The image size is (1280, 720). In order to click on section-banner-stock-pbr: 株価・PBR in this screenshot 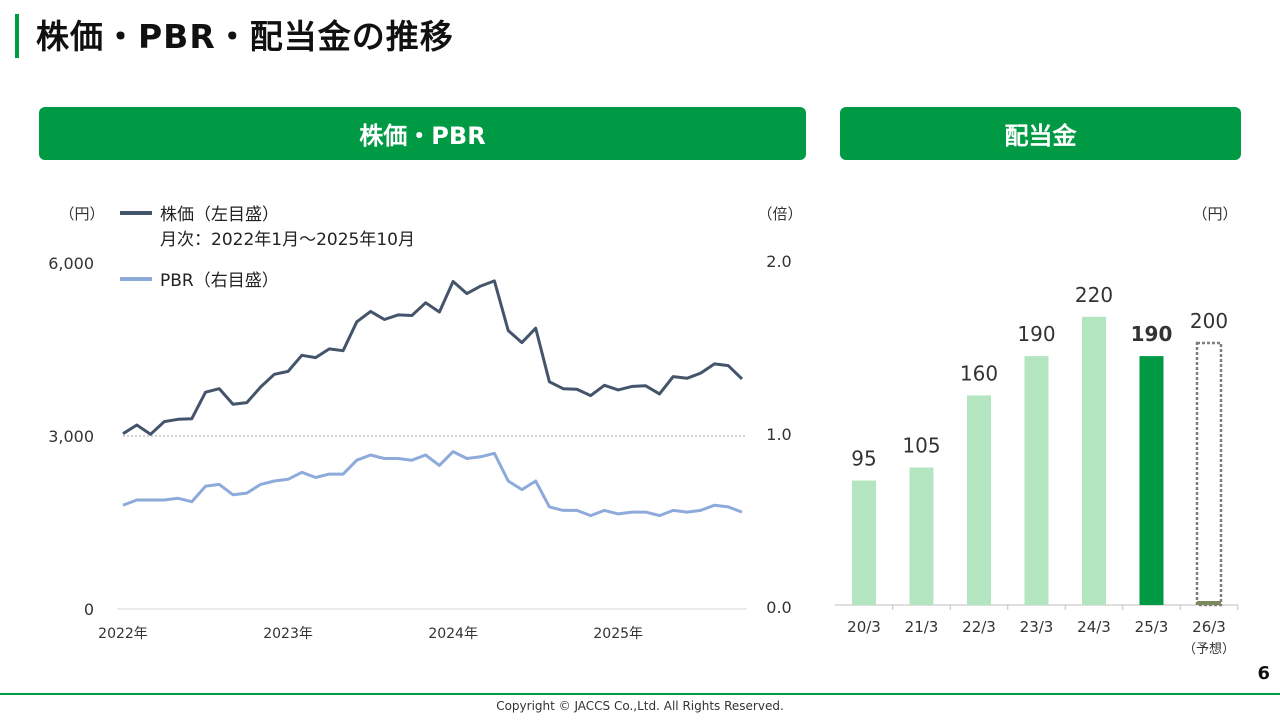, I will do `click(422, 133)`.